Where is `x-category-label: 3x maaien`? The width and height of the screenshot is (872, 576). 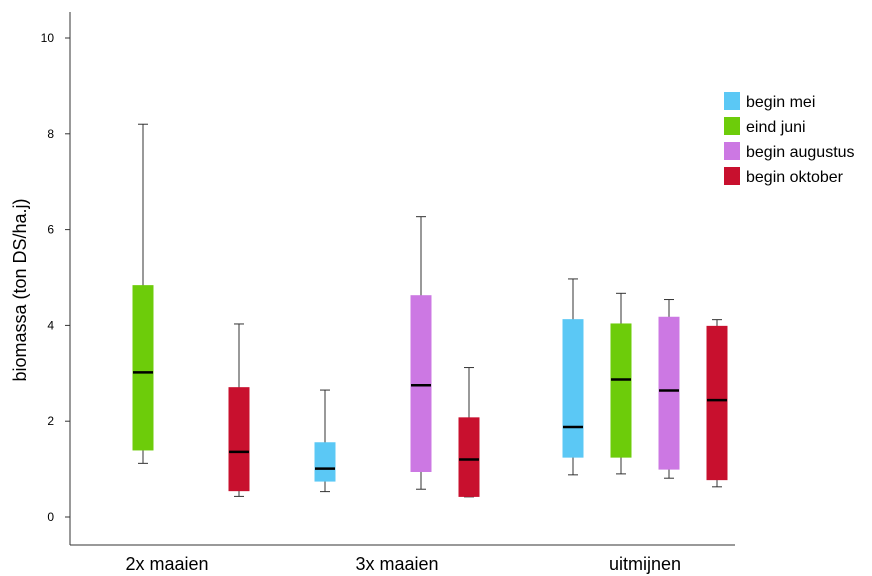
x-category-label: 3x maaien is located at coordinates (396, 564).